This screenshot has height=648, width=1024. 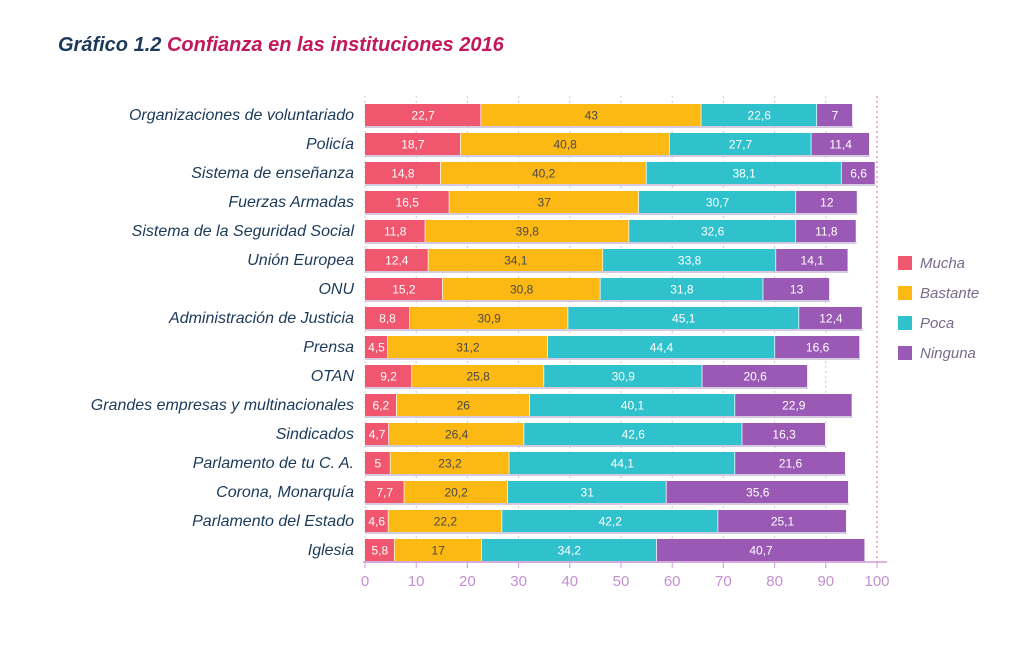 I want to click on data-label: 16,5, so click(x=408, y=203).